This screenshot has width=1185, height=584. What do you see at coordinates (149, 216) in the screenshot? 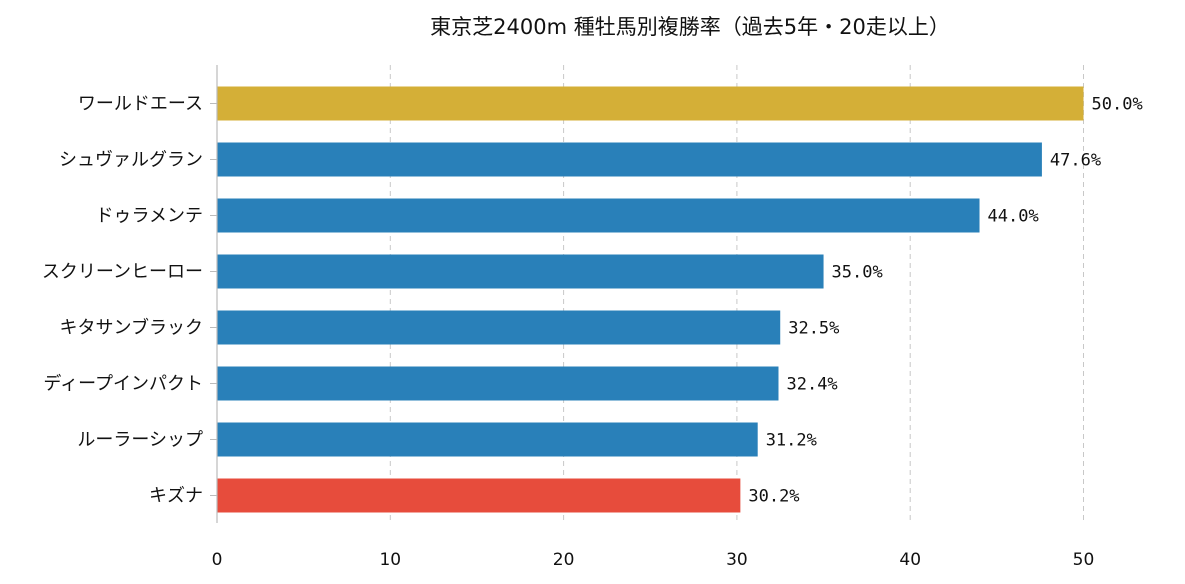
I see `category-label: ドゥラメンテ` at bounding box center [149, 216].